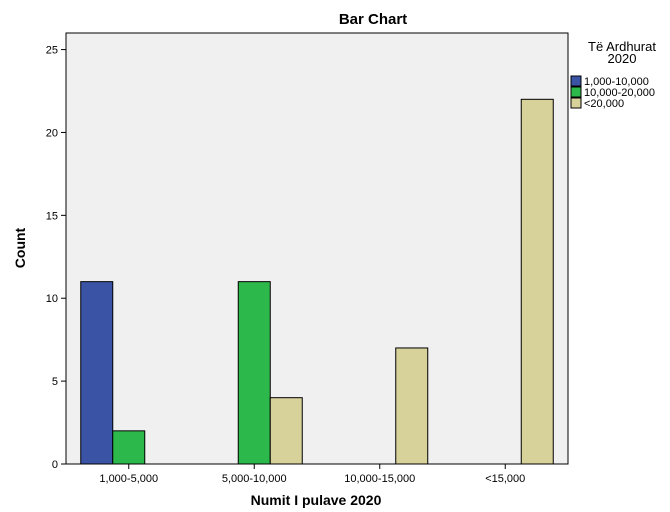  What do you see at coordinates (56, 258) in the screenshot?
I see `y-axis: 0 5 10 15 20 25` at bounding box center [56, 258].